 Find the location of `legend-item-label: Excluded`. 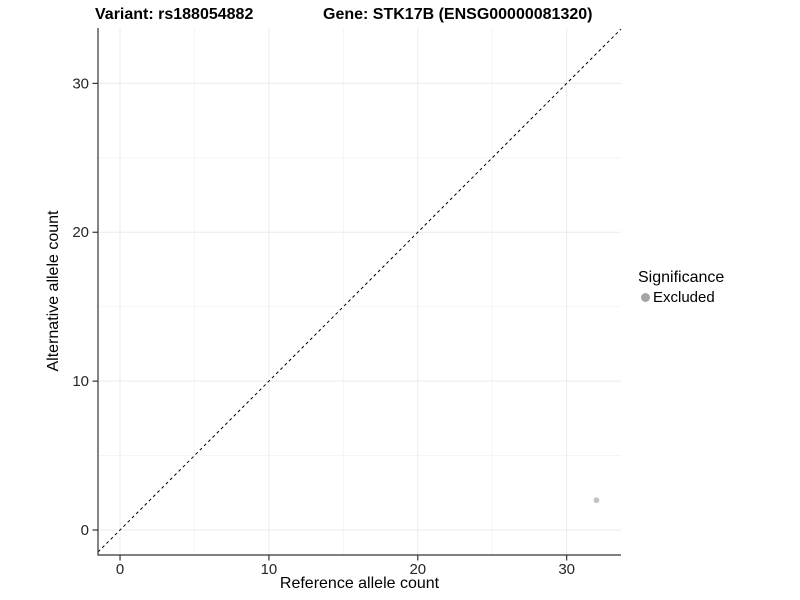

legend-item-label: Excluded is located at coordinates (684, 297).